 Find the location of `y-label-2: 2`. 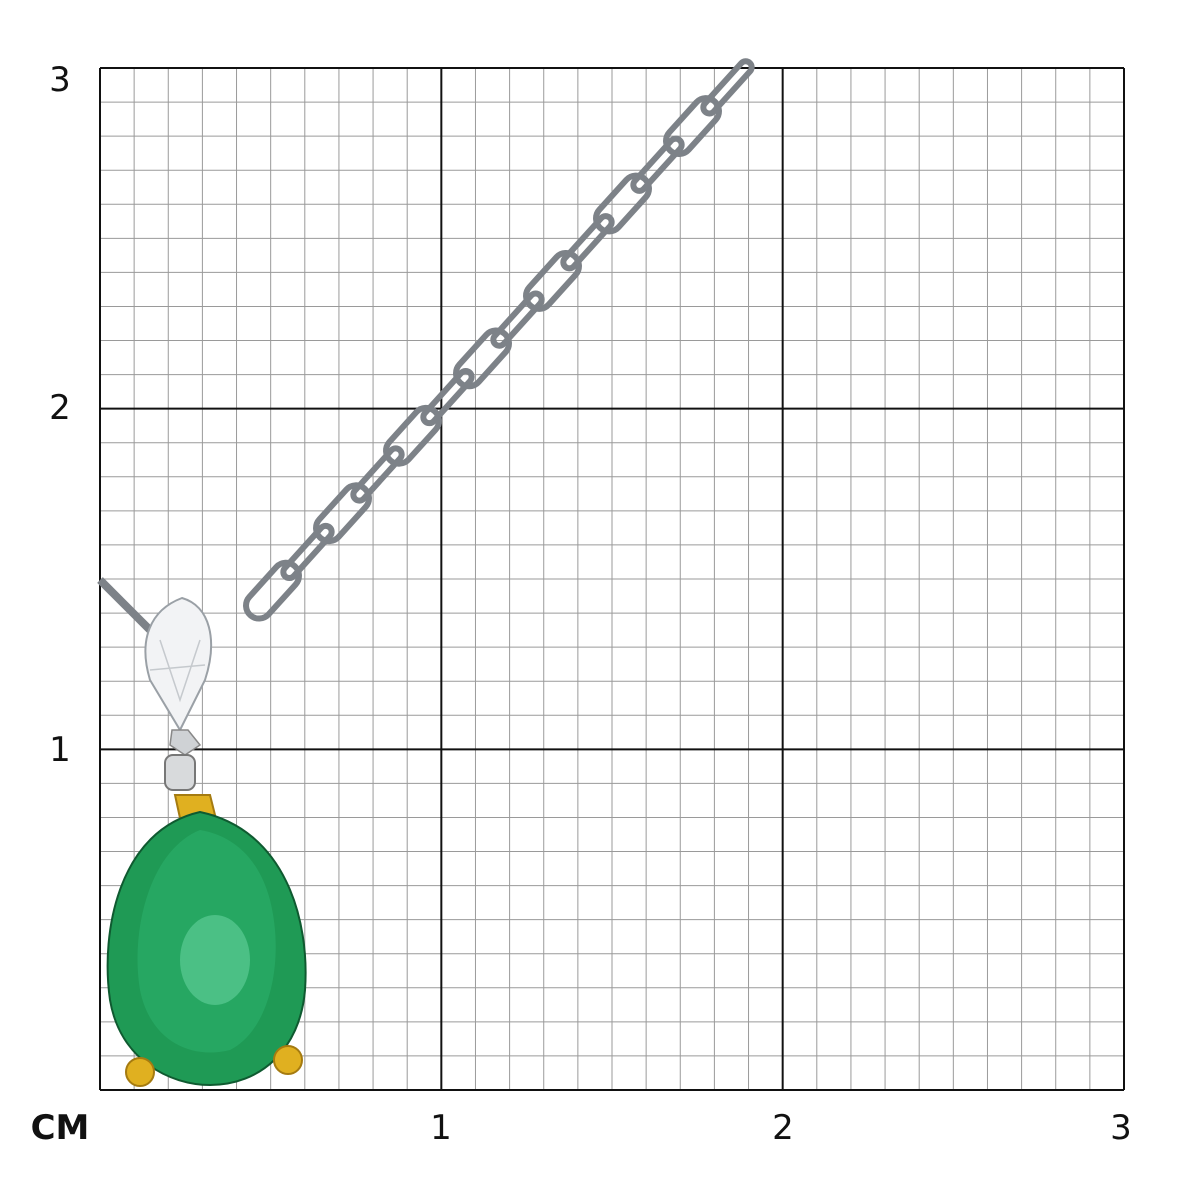

y-label-2: 2 is located at coordinates (60, 408).